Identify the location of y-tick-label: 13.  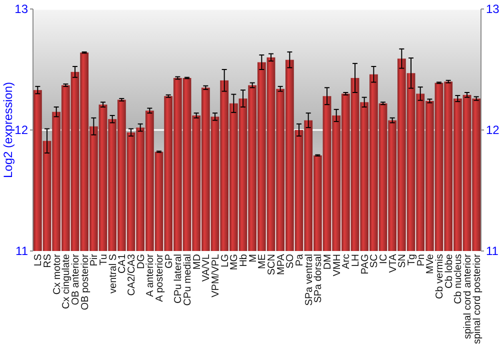
(21, 9).